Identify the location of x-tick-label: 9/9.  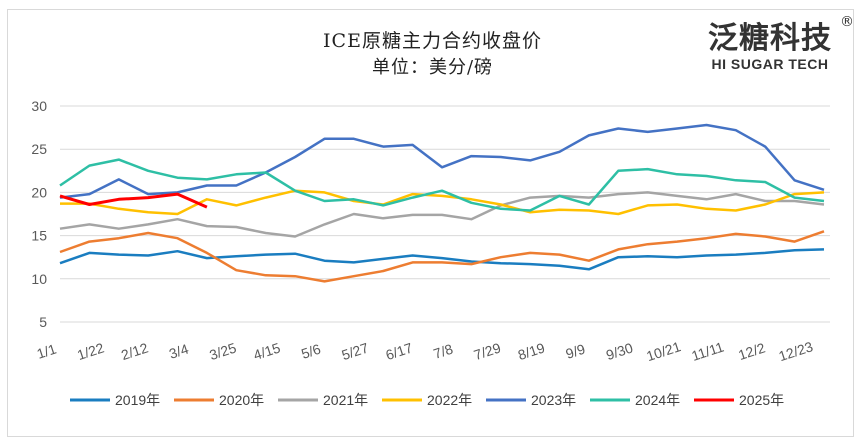
(576, 351).